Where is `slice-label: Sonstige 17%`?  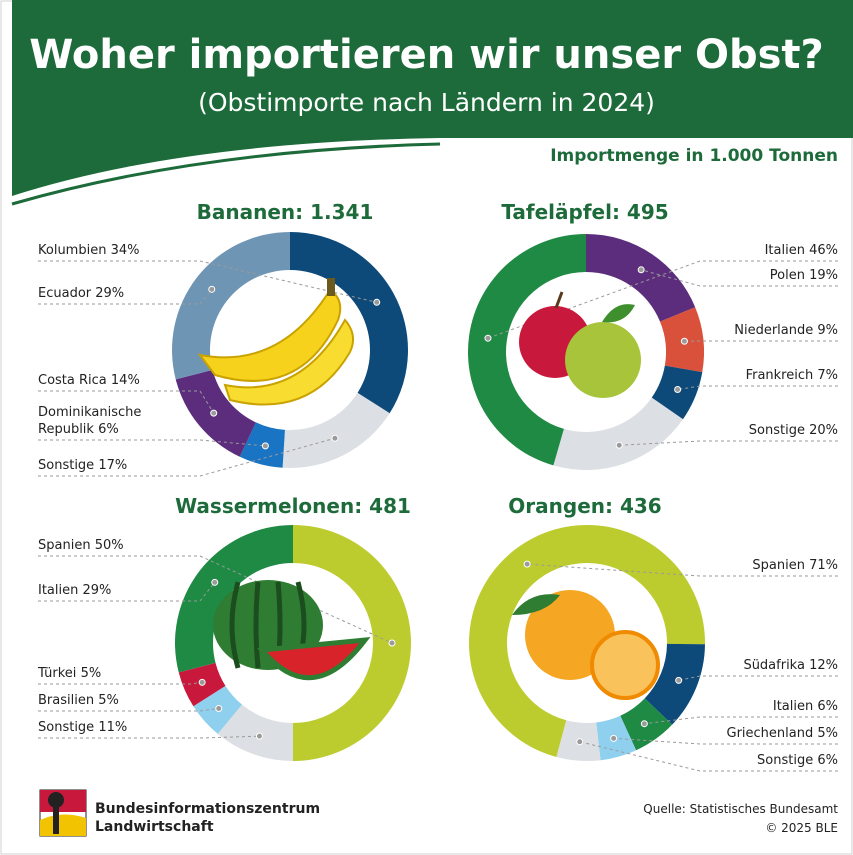 slice-label: Sonstige 17% is located at coordinates (82, 465).